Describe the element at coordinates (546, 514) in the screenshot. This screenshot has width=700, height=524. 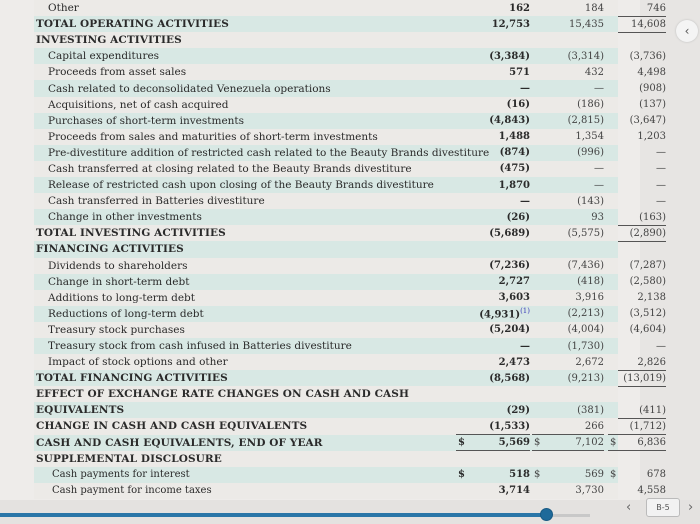
I see `page-slider-thumb` at that location.